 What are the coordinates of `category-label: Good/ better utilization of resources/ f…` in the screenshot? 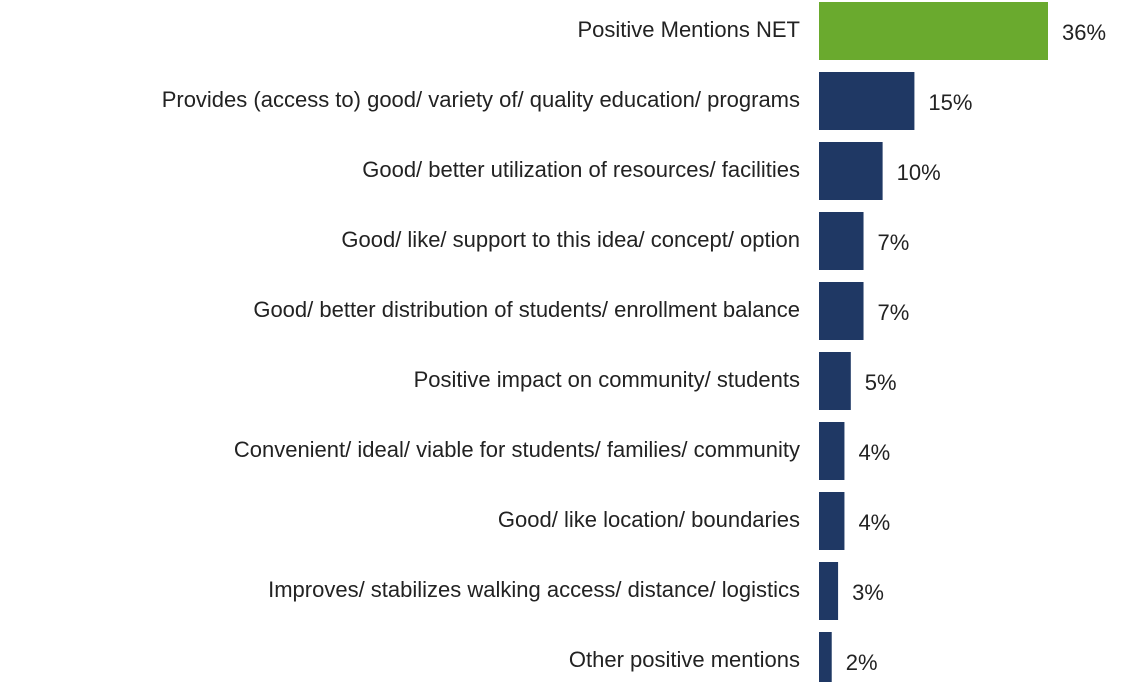 It's located at (581, 169).